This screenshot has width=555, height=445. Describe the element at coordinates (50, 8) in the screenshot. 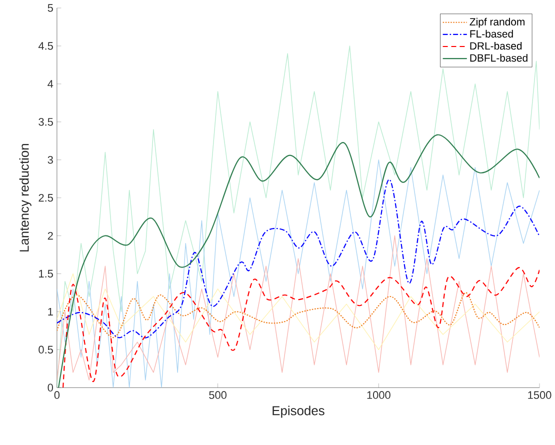

I see `y-tick-label: 5` at that location.